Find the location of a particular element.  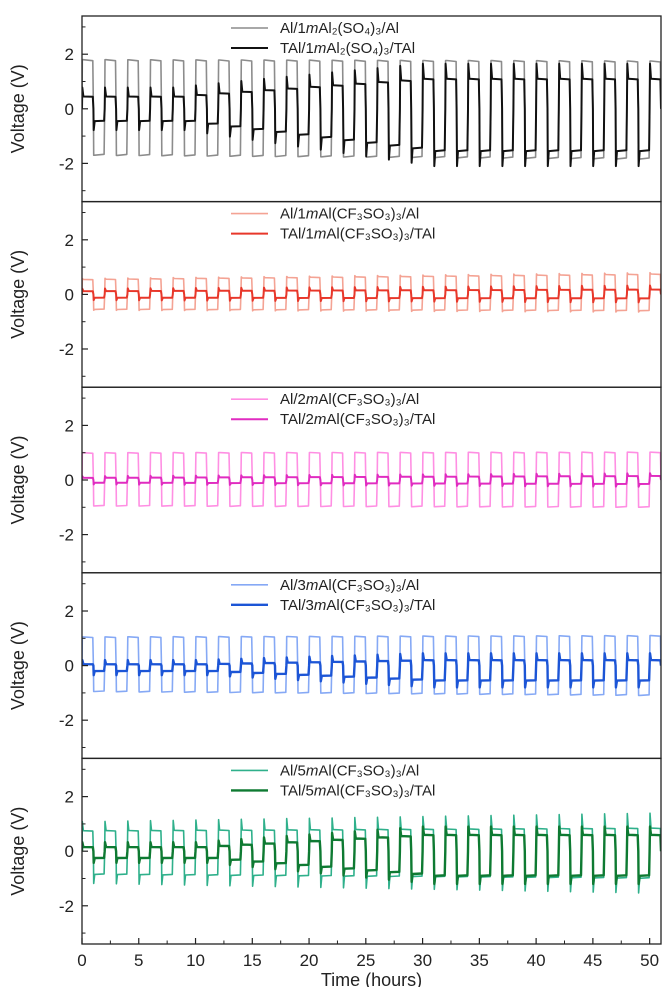

series-line-p1-s2 is located at coordinates (371, 115).